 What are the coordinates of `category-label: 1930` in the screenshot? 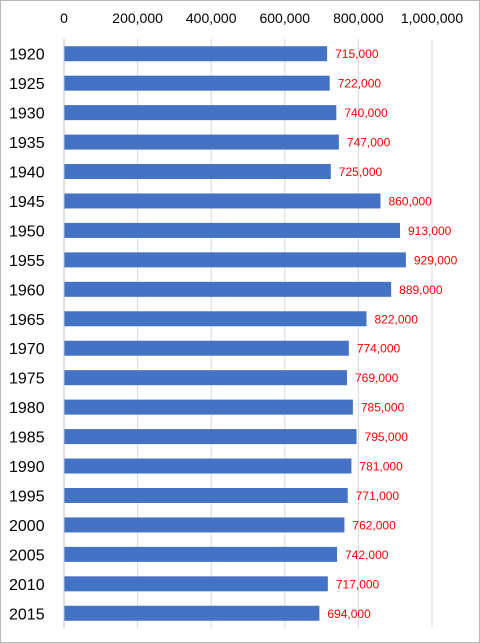 It's located at (27, 114).